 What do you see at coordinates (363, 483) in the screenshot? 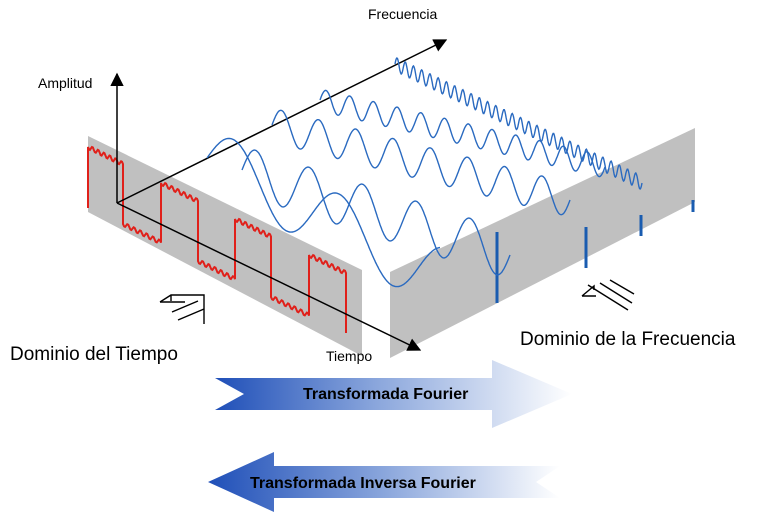
I see `inverse-transform-label: Transformada Inversa Fourier` at bounding box center [363, 483].